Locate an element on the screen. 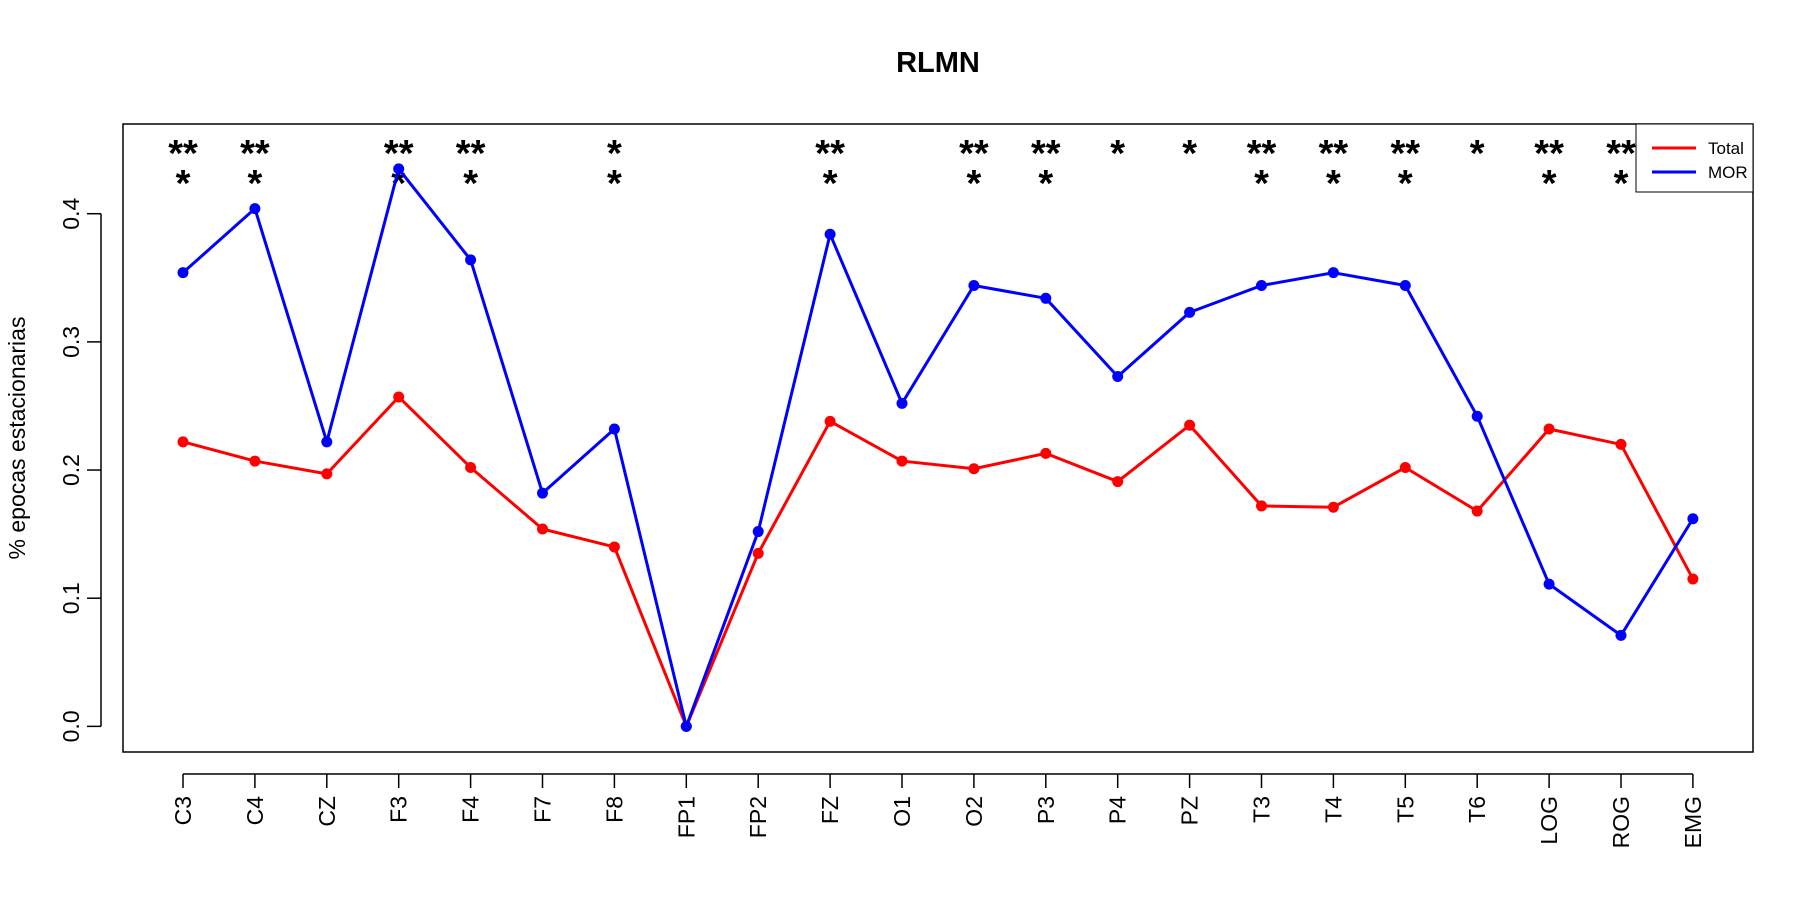 The height and width of the screenshot is (900, 1800). y-tick-label: 0.2 is located at coordinates (71, 470).